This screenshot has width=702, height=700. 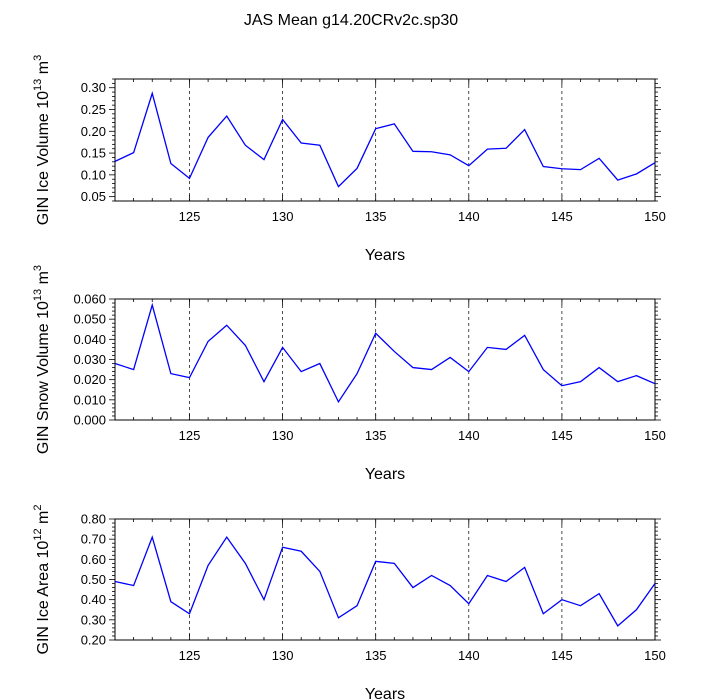 I want to click on y-tick-label: 0.40, so click(x=93, y=599).